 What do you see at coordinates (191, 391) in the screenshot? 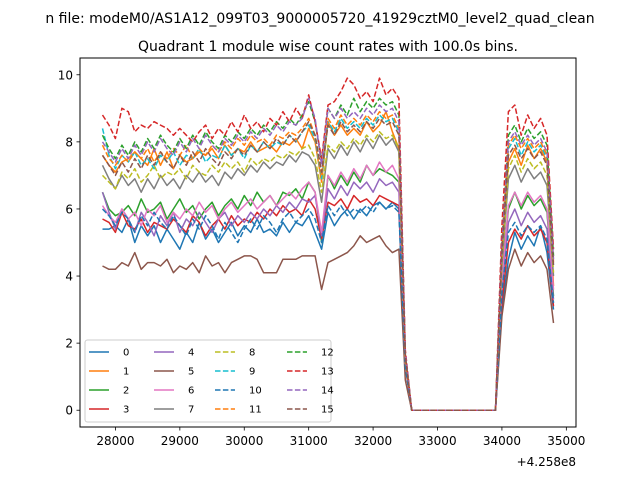
I see `legend-label-6: 6` at bounding box center [191, 391].